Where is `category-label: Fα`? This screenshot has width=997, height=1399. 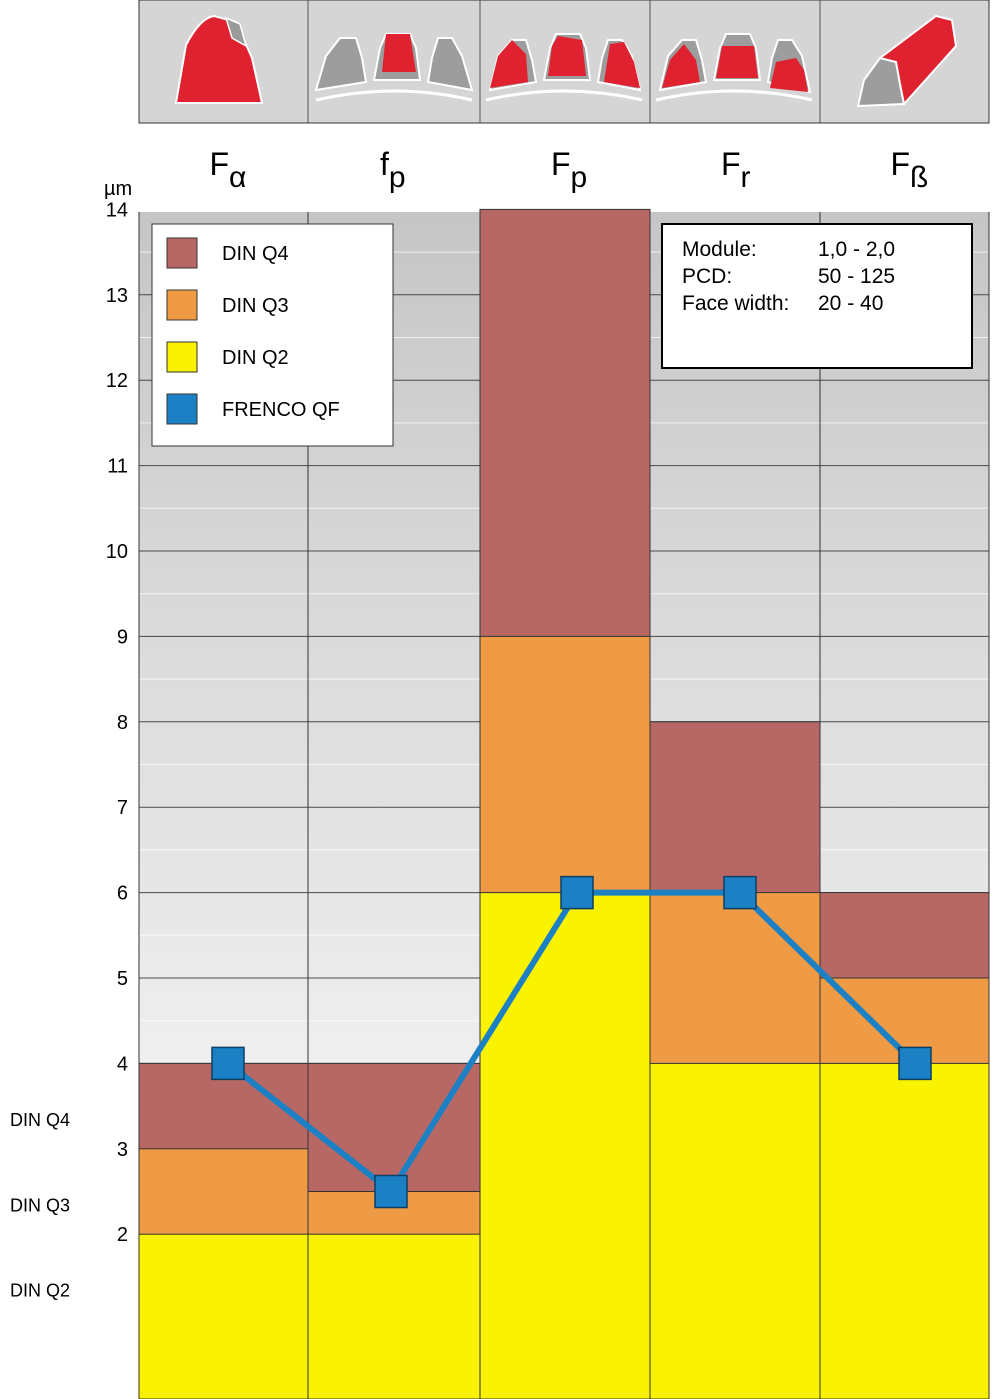
category-label: Fα is located at coordinates (228, 170).